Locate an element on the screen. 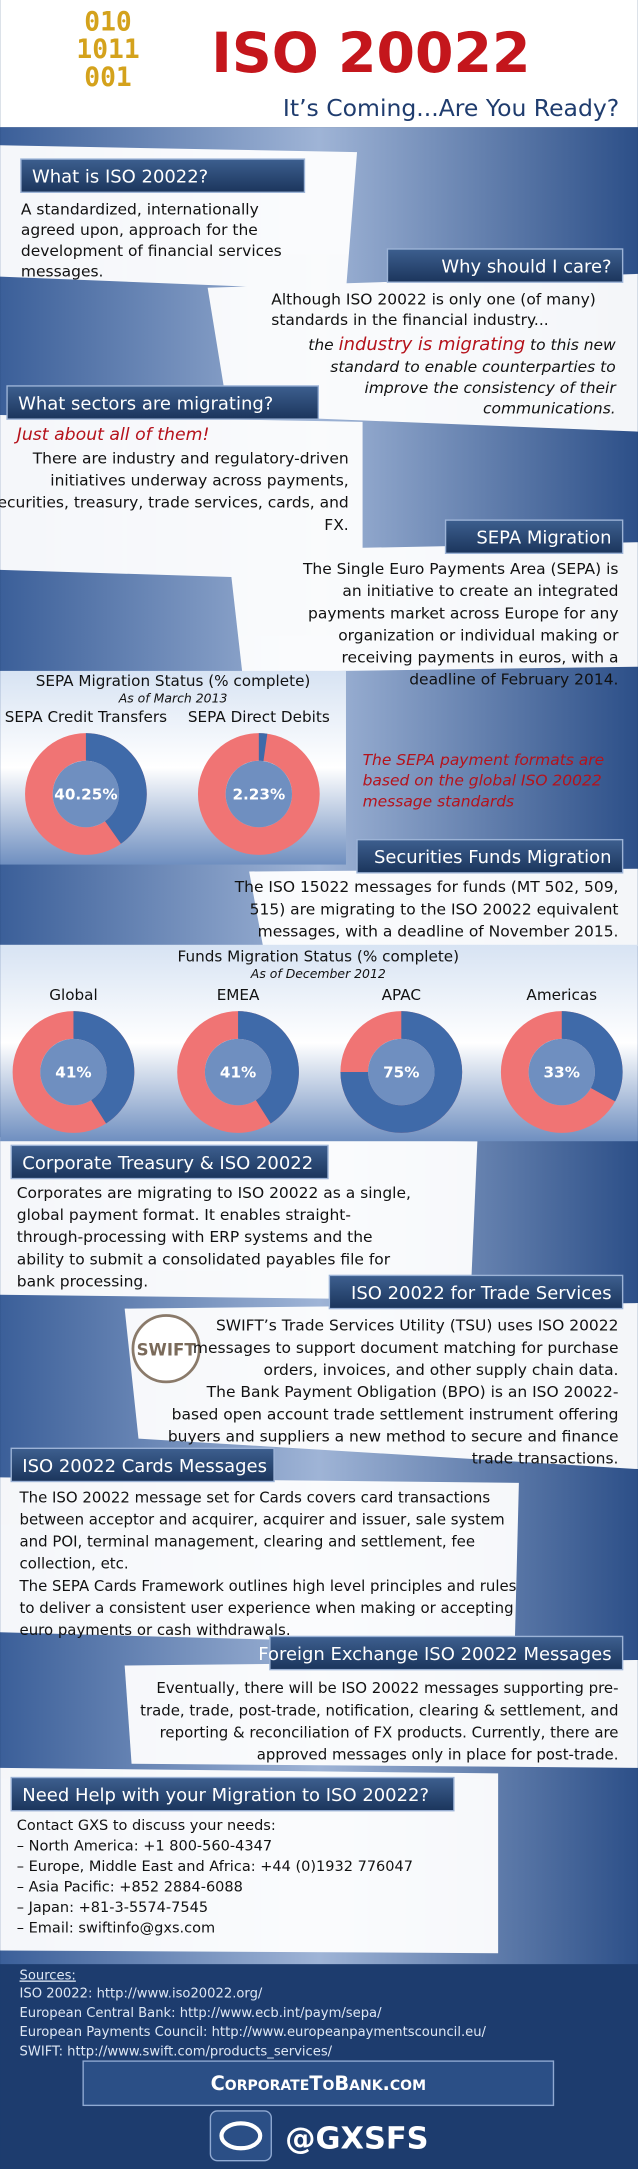 The height and width of the screenshot is (2169, 638). text-line: standard to enable counterparties to is located at coordinates (472, 367).